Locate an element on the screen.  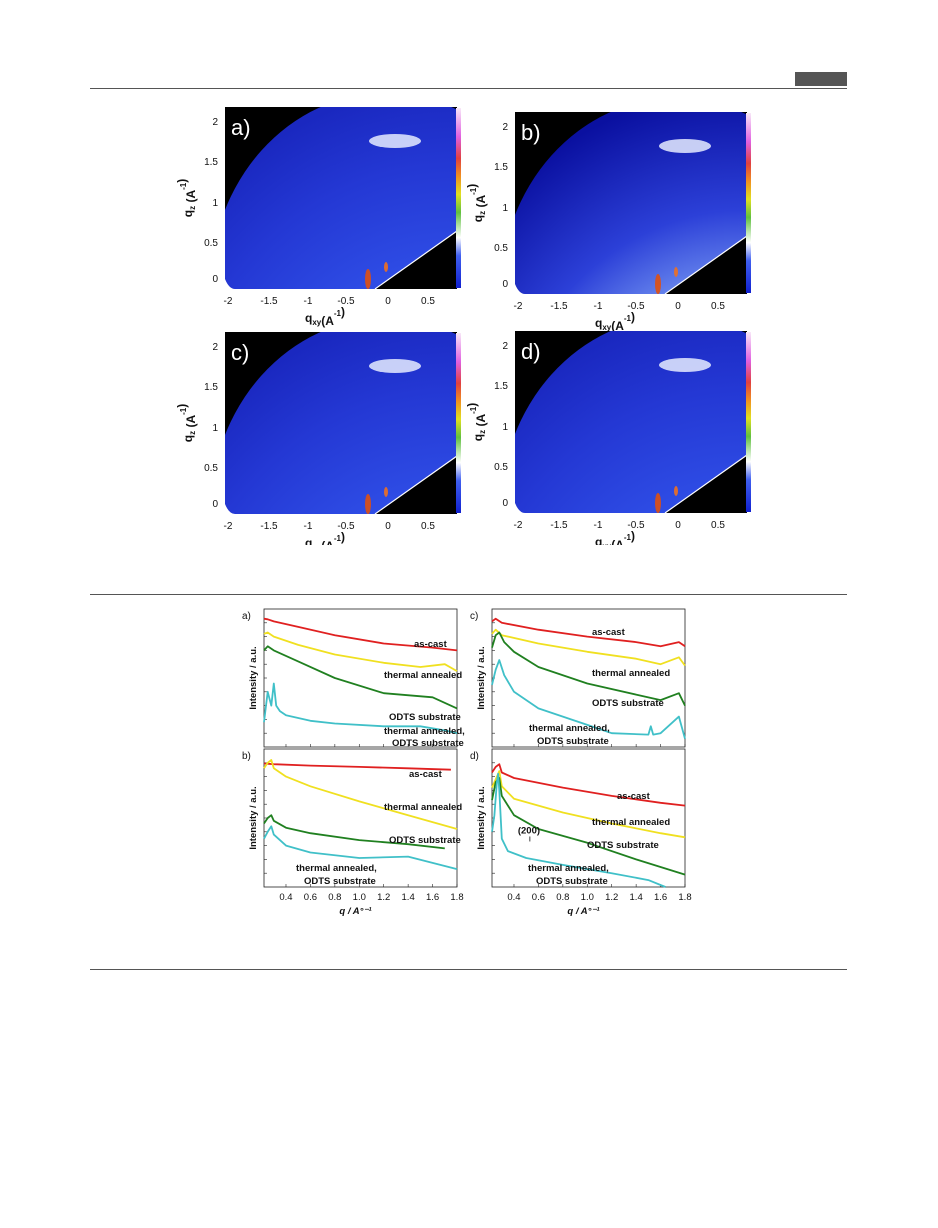
y-tick-label: 0 is located at coordinates (215, 504).